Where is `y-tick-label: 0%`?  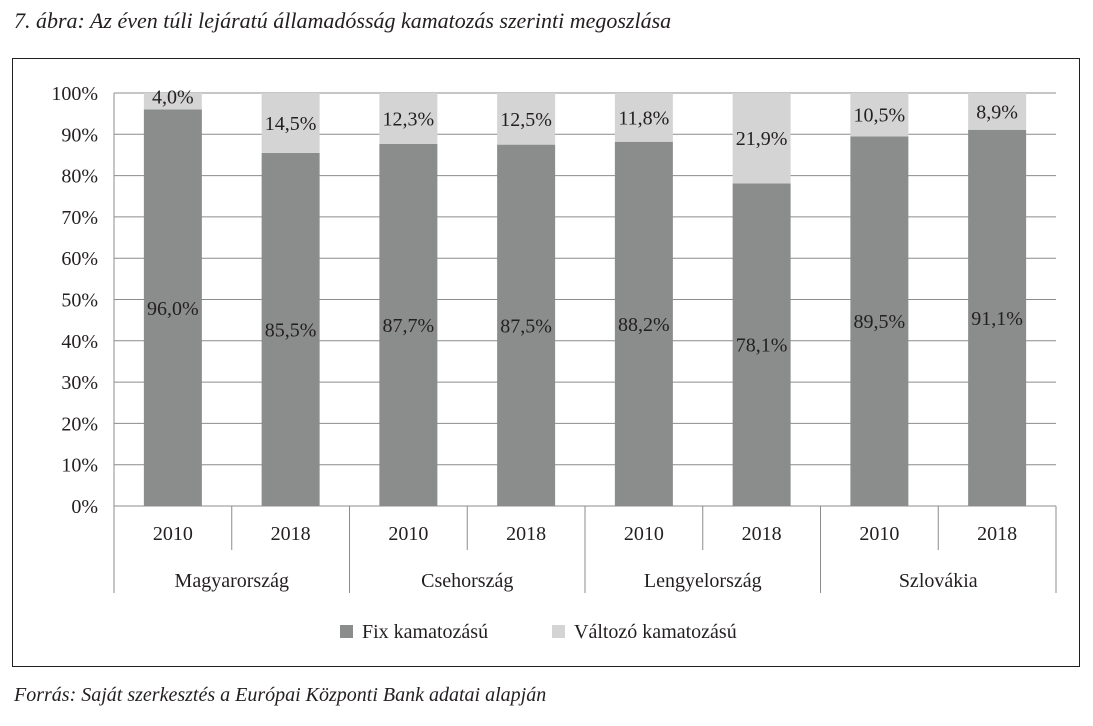 y-tick-label: 0% is located at coordinates (84, 507).